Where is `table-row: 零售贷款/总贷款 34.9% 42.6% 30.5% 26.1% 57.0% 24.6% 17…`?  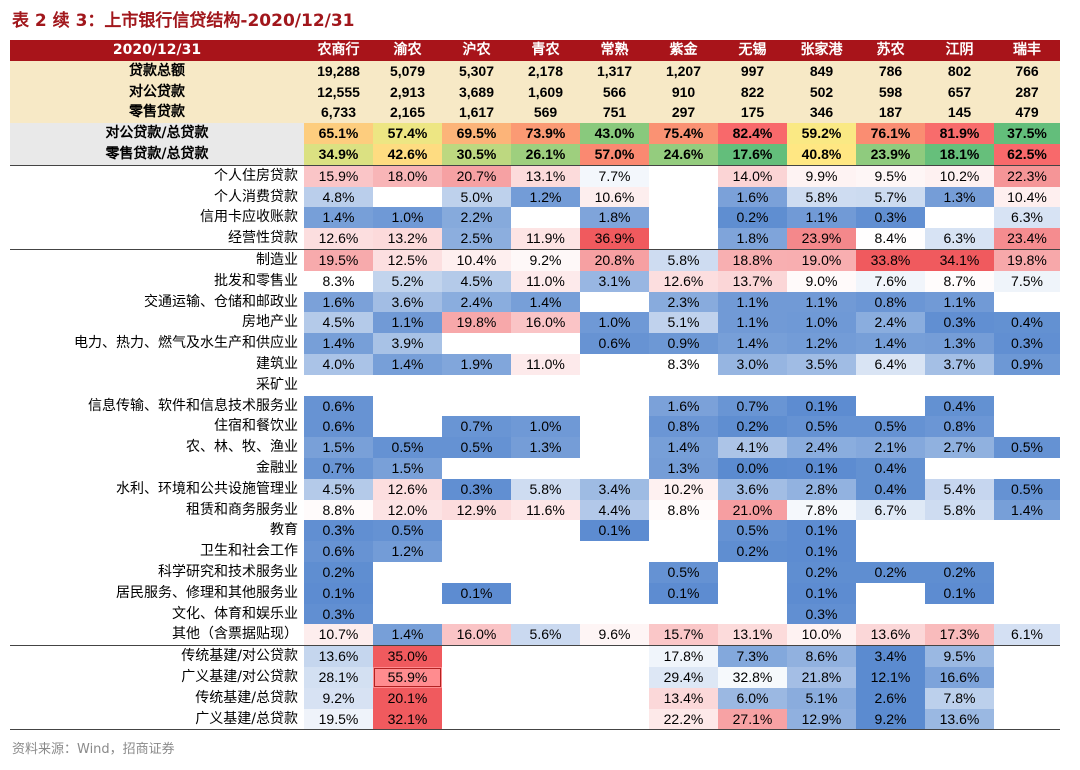 table-row: 零售贷款/总贷款 34.9% 42.6% 30.5% 26.1% 57.0% 24.6% 17… is located at coordinates (535, 154).